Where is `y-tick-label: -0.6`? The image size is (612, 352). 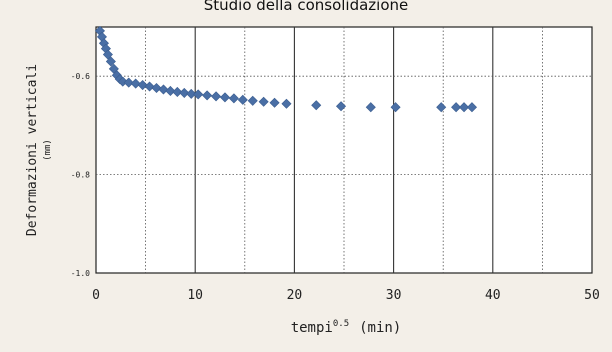
y-tick-label: -0.6 is located at coordinates (80, 76).